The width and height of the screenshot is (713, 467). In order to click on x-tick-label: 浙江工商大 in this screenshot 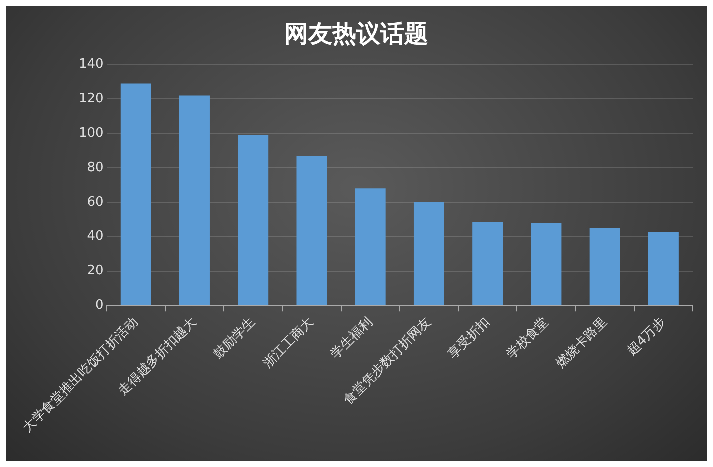, I will do `click(289, 343)`.